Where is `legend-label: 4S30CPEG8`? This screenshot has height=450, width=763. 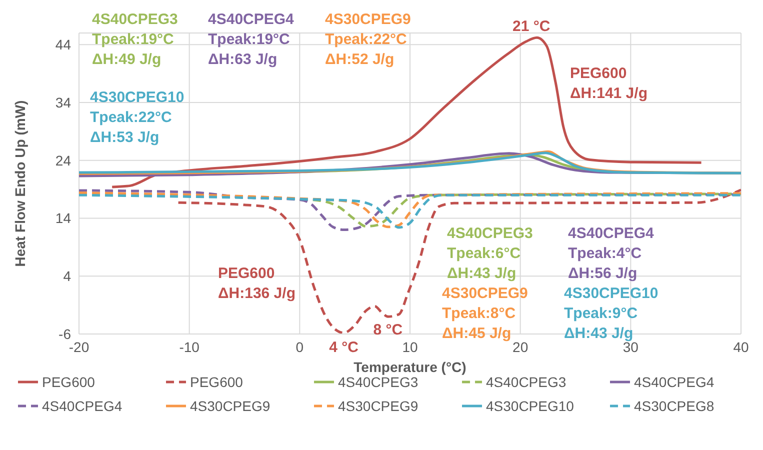 legend-label: 4S30CPEG8 is located at coordinates (674, 406).